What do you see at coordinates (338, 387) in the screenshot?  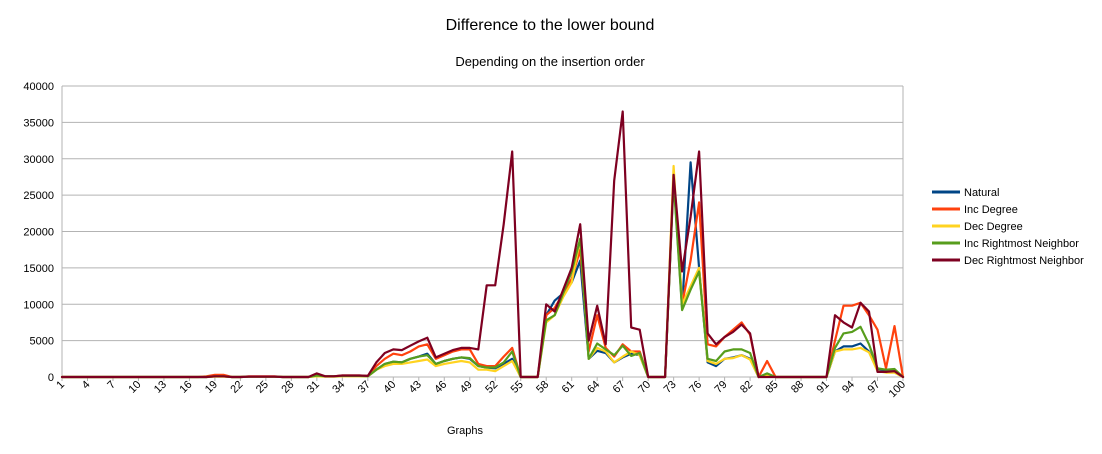 I see `x-tick-label: 34` at bounding box center [338, 387].